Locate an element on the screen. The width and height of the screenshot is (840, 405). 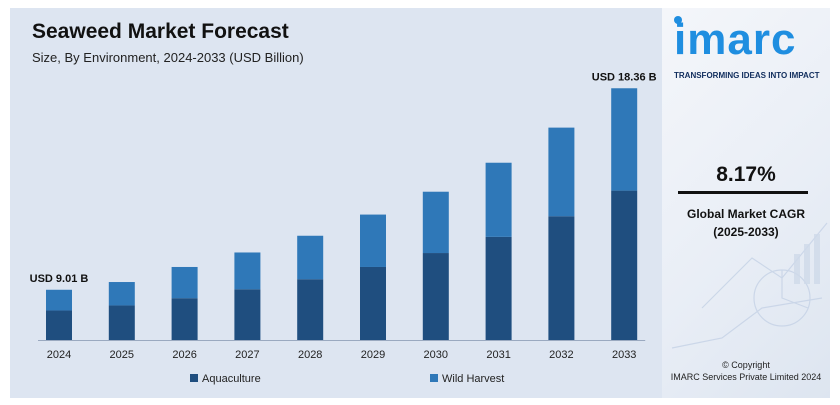
logo-dot-icon is located at coordinates (678, 20).